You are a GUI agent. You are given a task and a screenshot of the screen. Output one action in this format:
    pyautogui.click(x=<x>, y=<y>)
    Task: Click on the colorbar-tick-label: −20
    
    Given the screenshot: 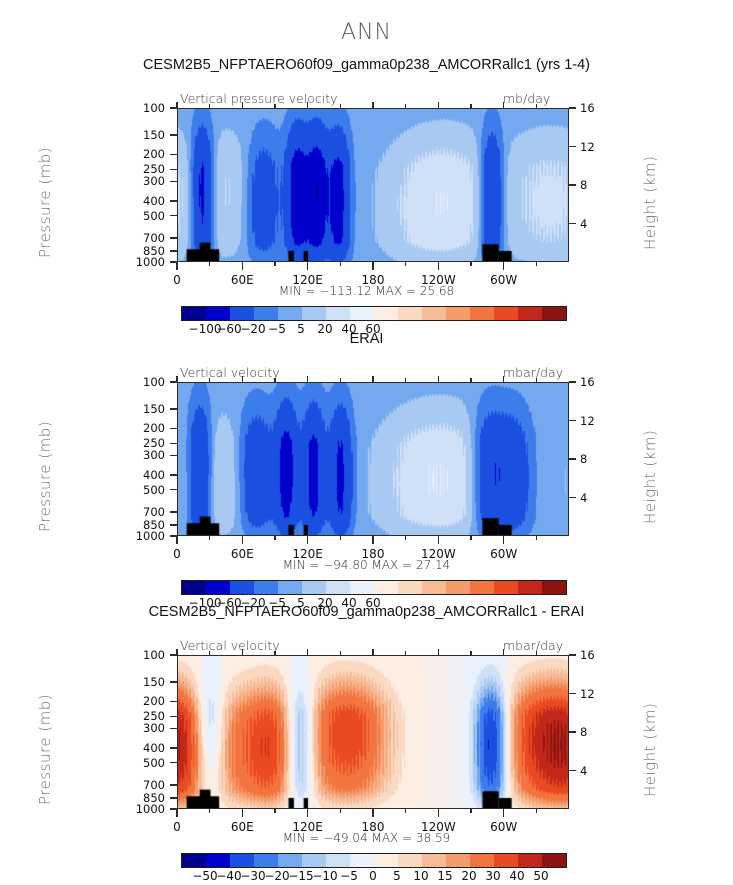 What is the action you would take?
    pyautogui.click(x=253, y=603)
    